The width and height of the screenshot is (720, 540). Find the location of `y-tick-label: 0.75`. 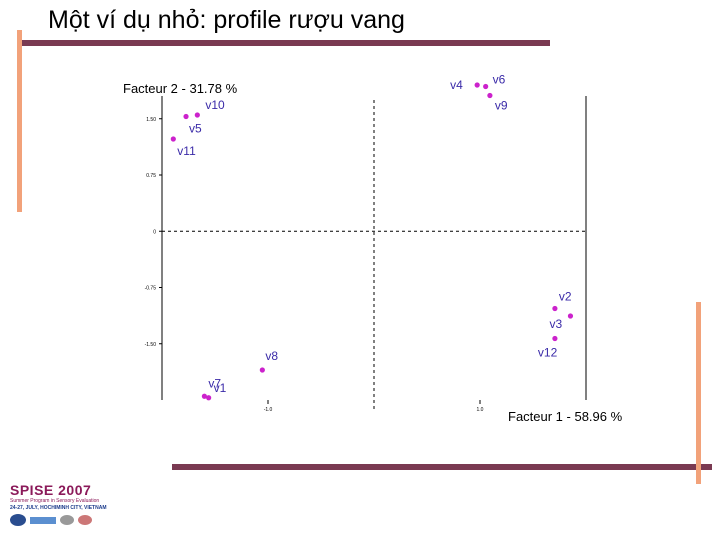

y-tick-label: 0.75 is located at coordinates (151, 176).